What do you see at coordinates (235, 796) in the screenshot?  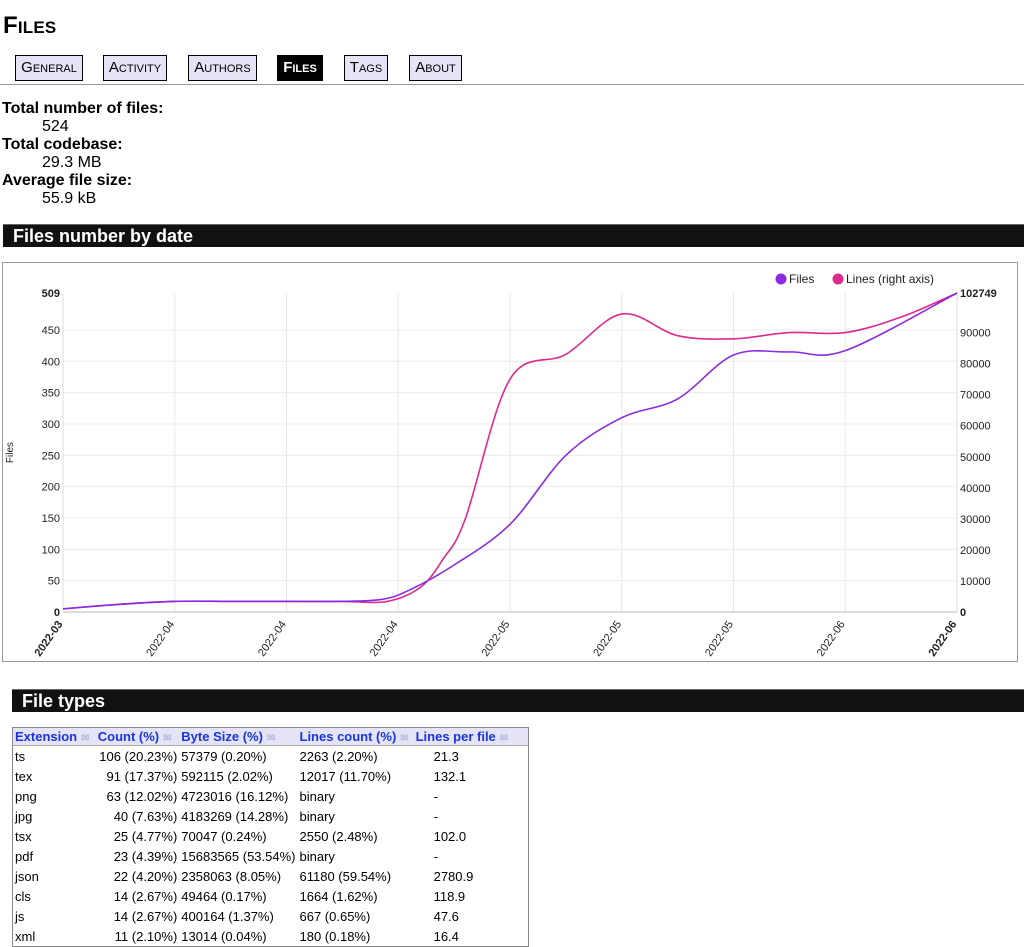 I see `table-cell: 4723016 (16.12%)` at bounding box center [235, 796].